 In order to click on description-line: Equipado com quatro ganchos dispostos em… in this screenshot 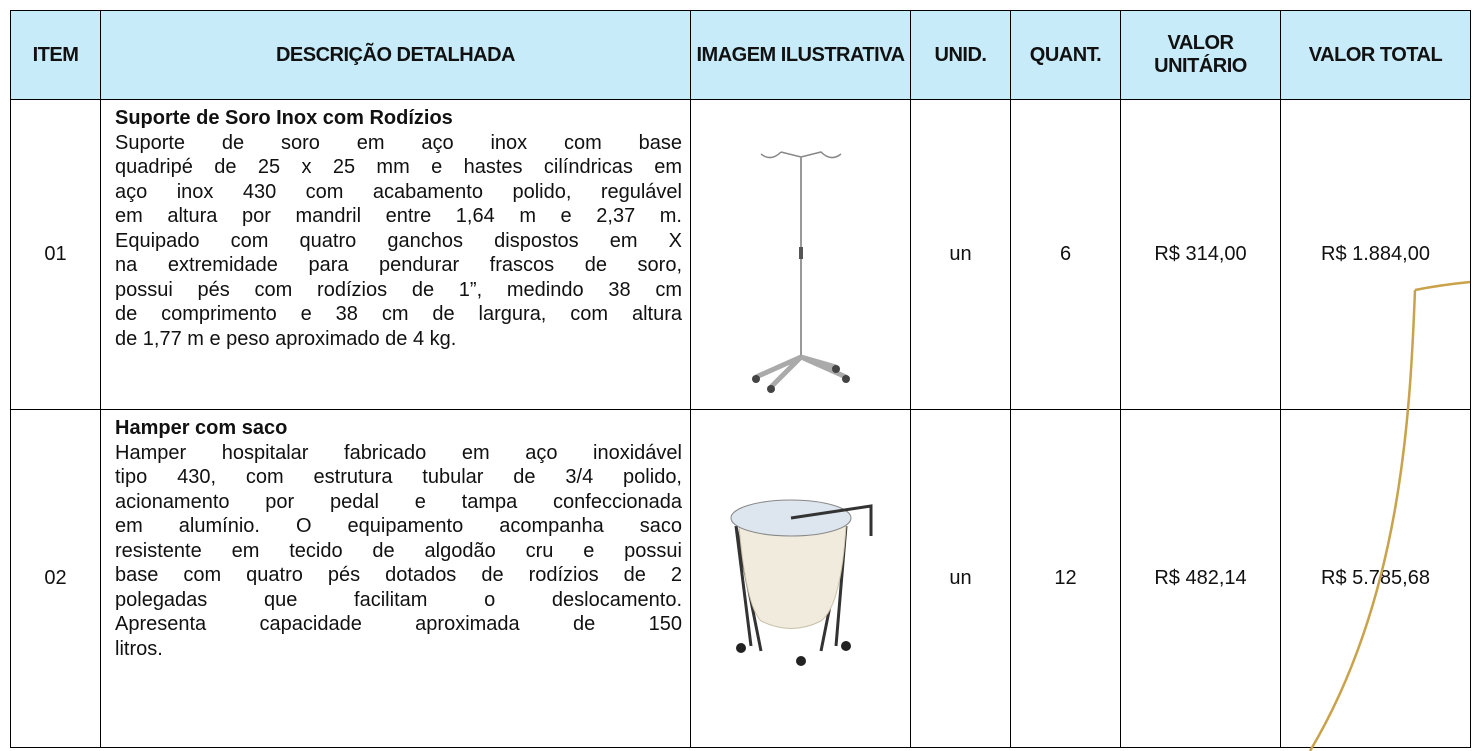, I will do `click(398, 240)`.